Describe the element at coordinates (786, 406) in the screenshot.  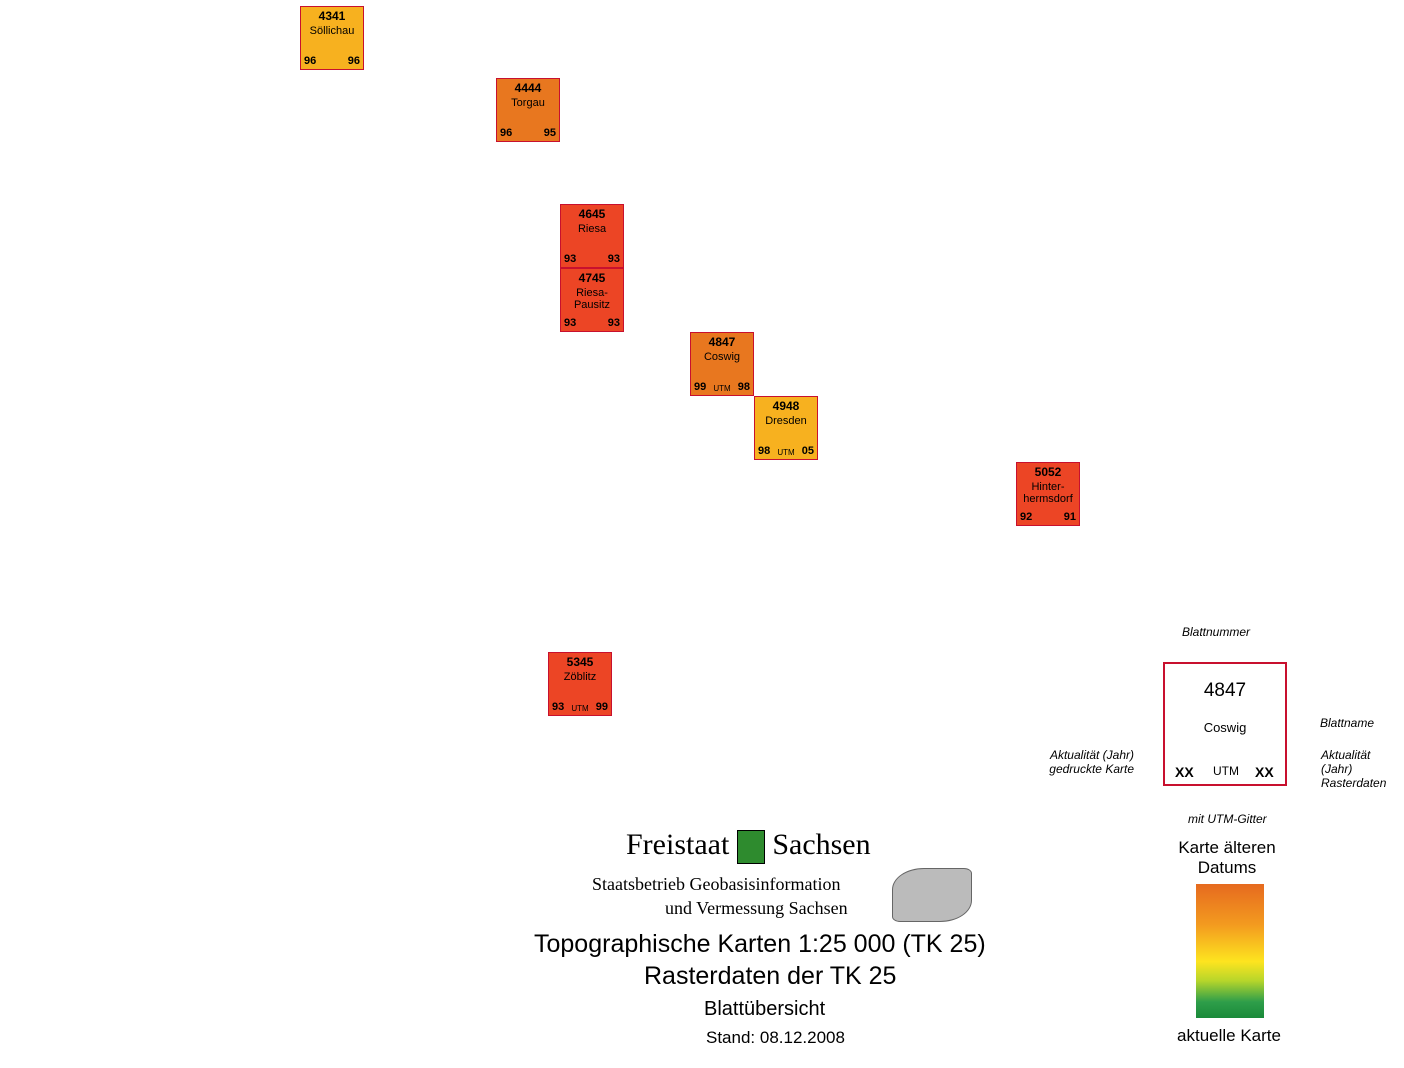
I see `sheet-number: 4948` at that location.